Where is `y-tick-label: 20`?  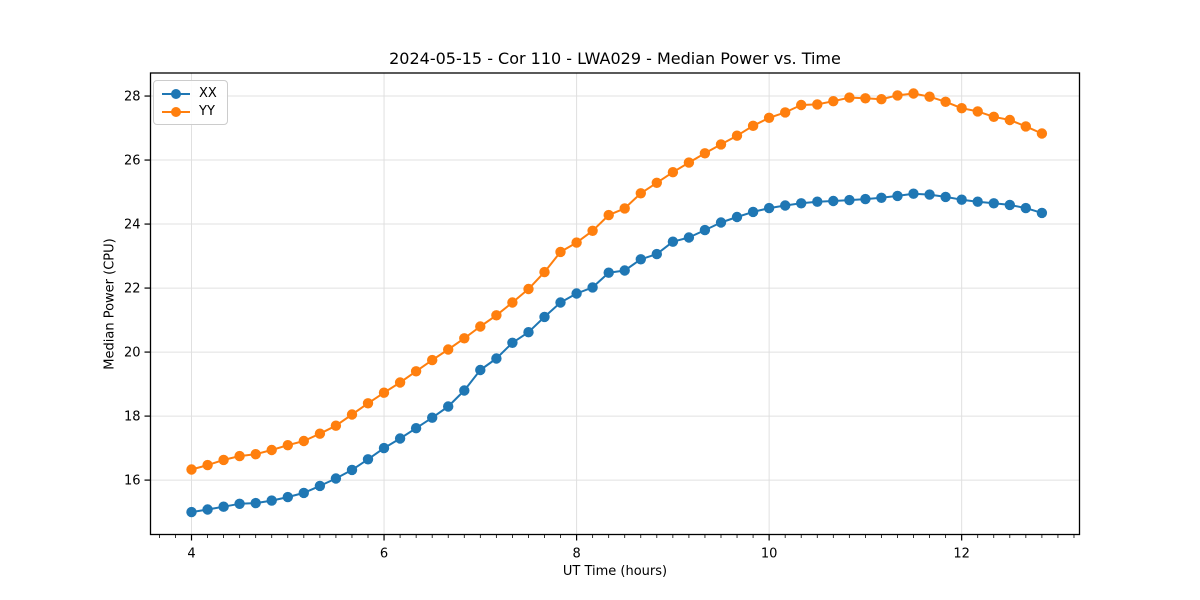
y-tick-label: 20 is located at coordinates (132, 353).